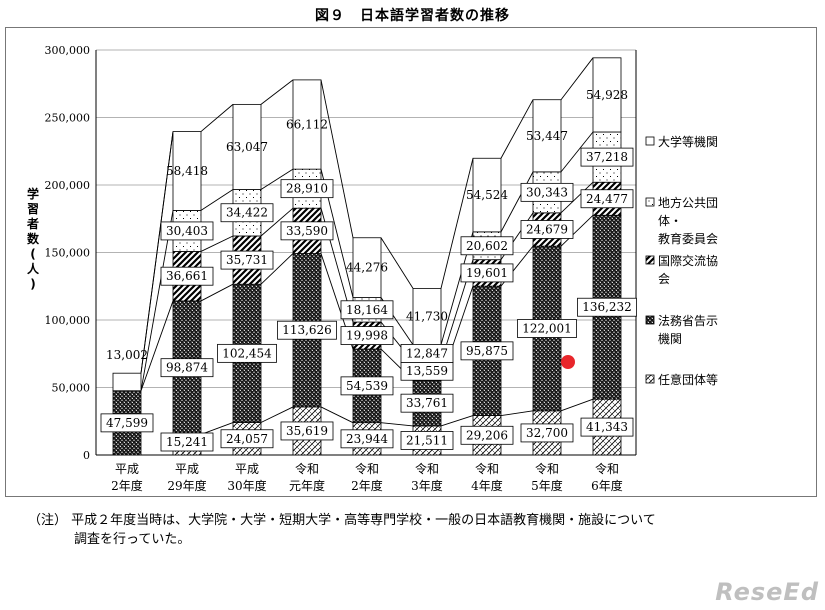  I want to click on x-tick-label: 令和 3年度, so click(427, 477).